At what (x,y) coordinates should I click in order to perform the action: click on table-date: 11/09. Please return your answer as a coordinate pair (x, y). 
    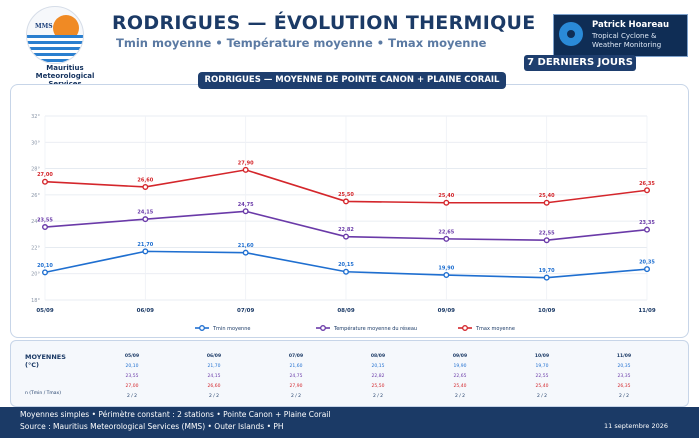
    Looking at the image, I should click on (624, 356).